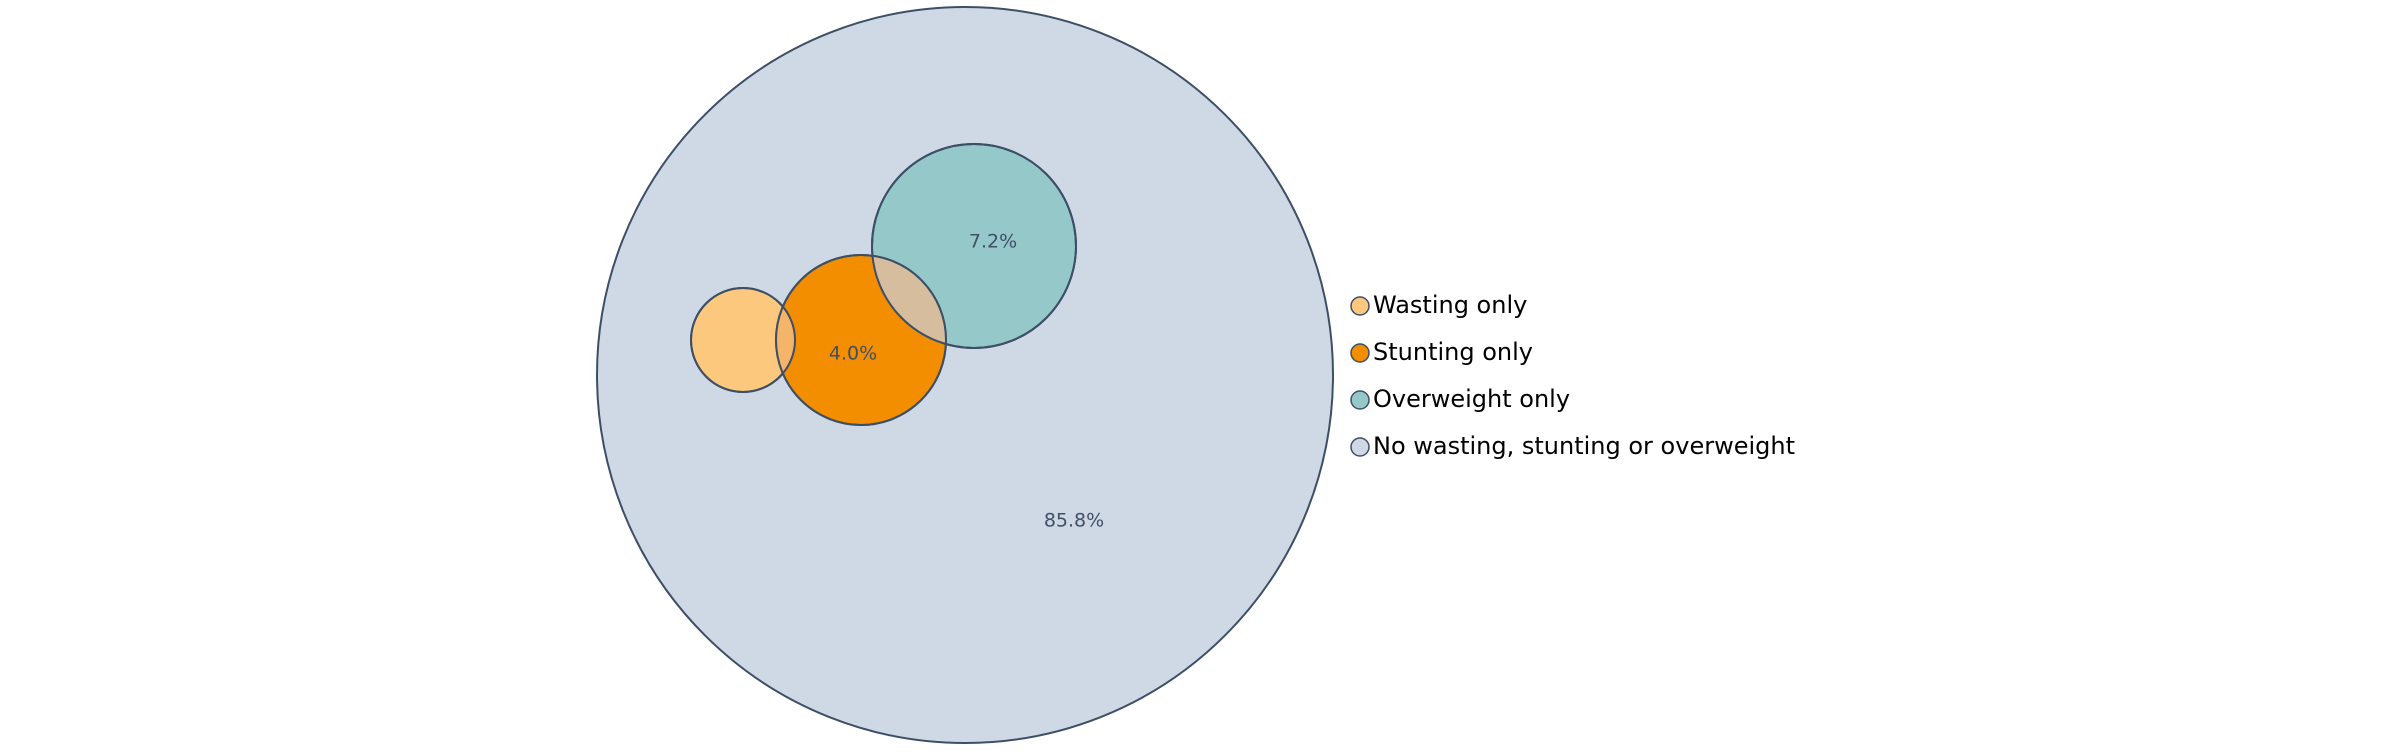 This screenshot has width=2400, height=754. I want to click on legend-item-stunting: Stunting only, so click(1441, 352).